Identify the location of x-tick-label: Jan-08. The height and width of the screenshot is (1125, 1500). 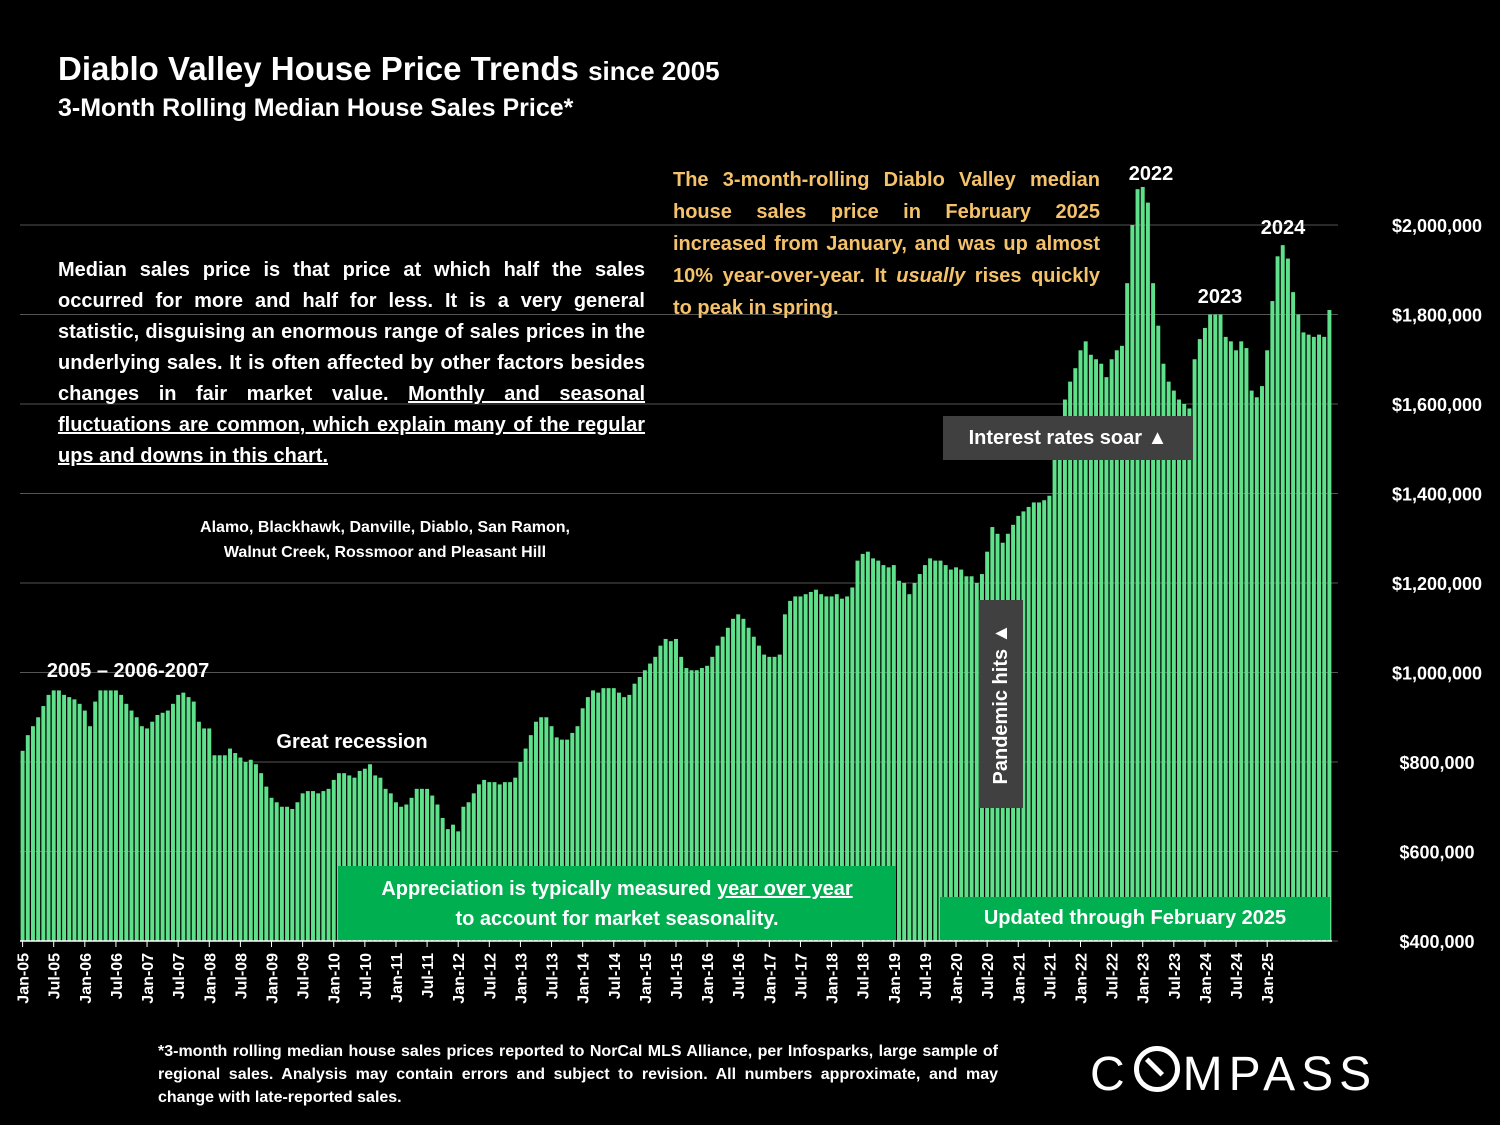
(210, 978).